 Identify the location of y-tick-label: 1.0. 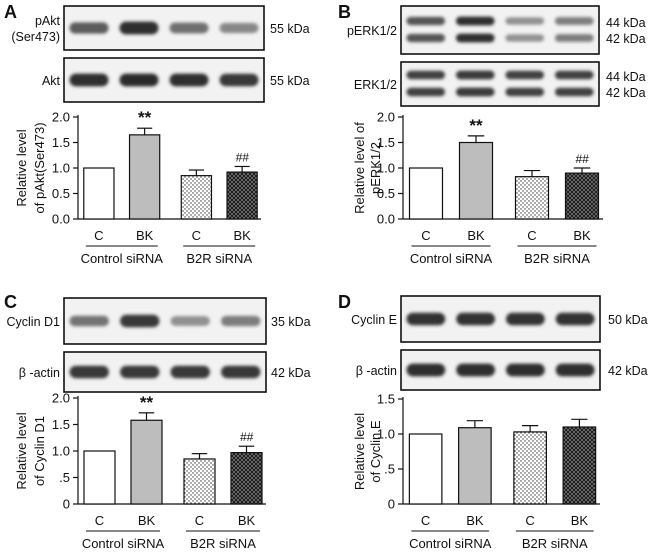
(386, 168).